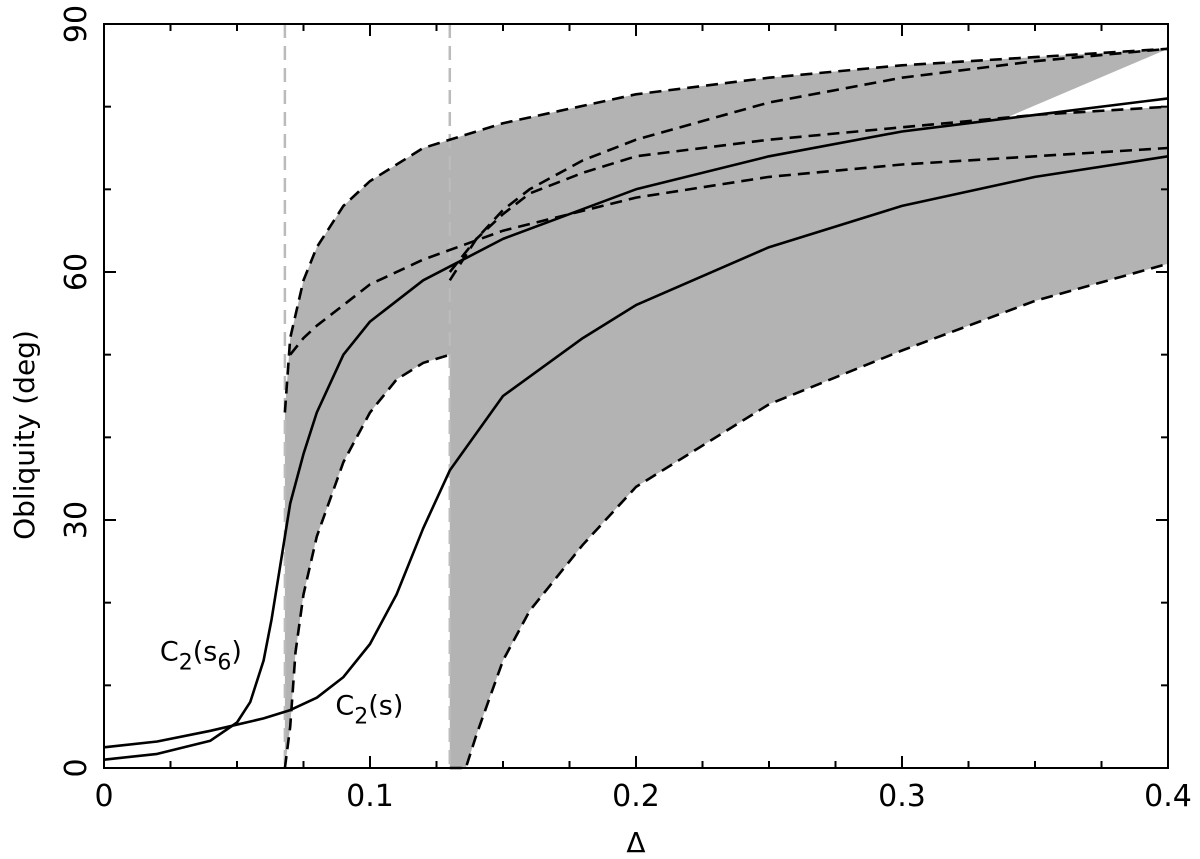 Image resolution: width=1200 pixels, height=859 pixels. What do you see at coordinates (369, 709) in the screenshot?
I see `curve-label-2: C2(s)` at bounding box center [369, 709].